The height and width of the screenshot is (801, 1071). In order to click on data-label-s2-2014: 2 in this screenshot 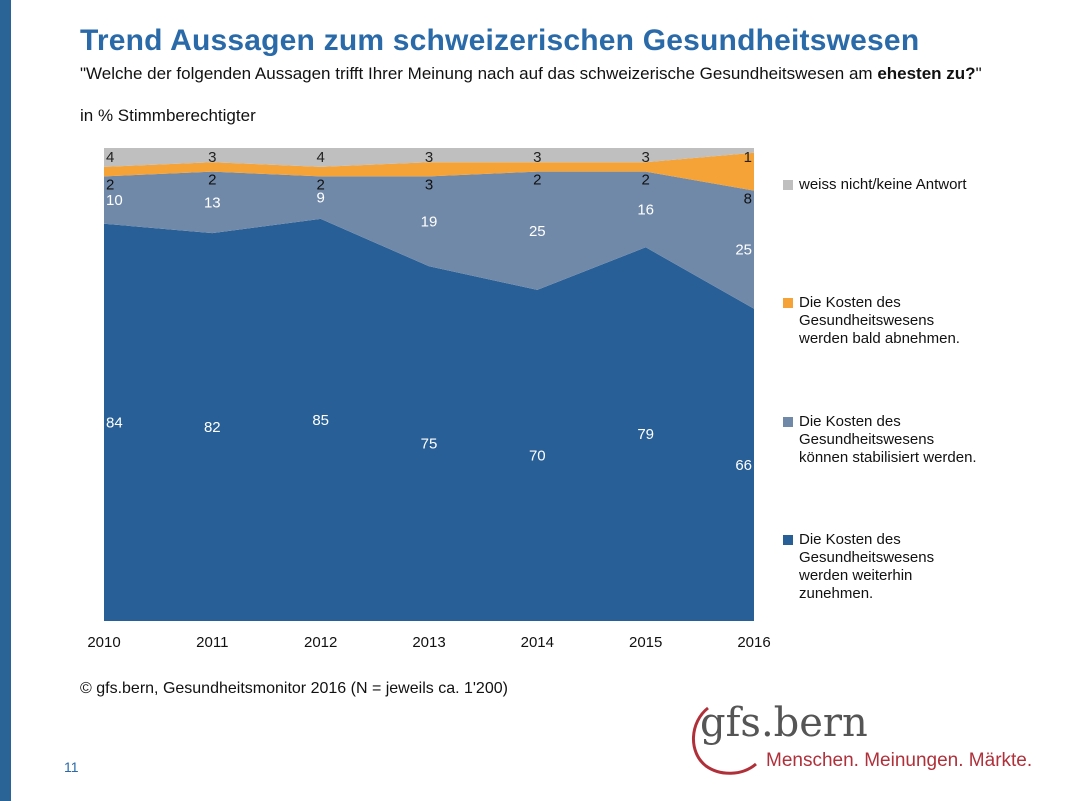, I will do `click(537, 180)`.